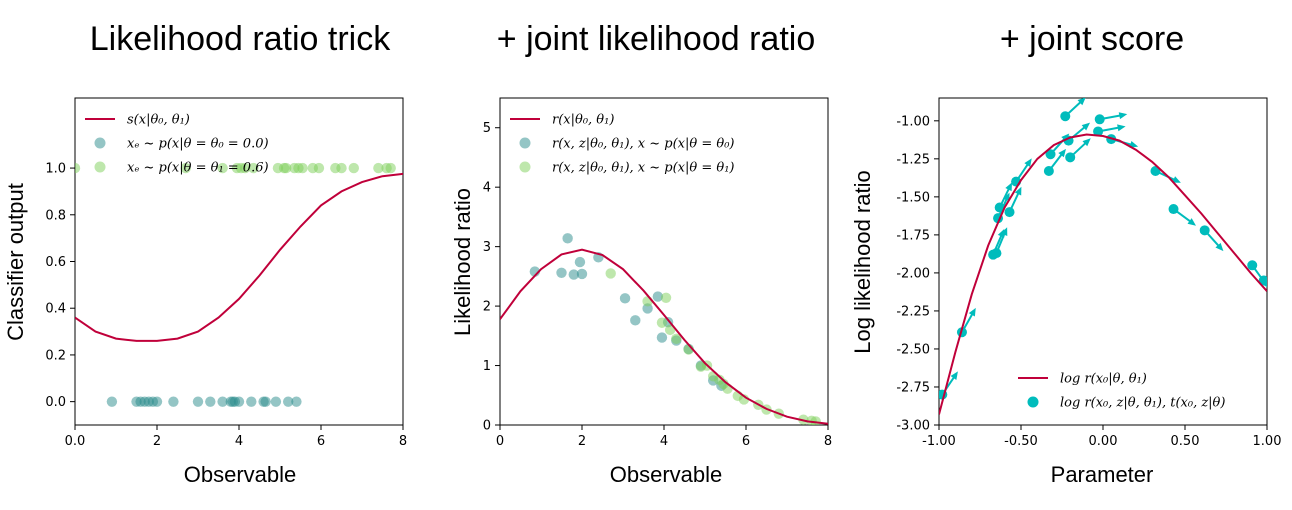  What do you see at coordinates (240, 39) in the screenshot?
I see `panel-title: Likelihood ratio trick` at bounding box center [240, 39].